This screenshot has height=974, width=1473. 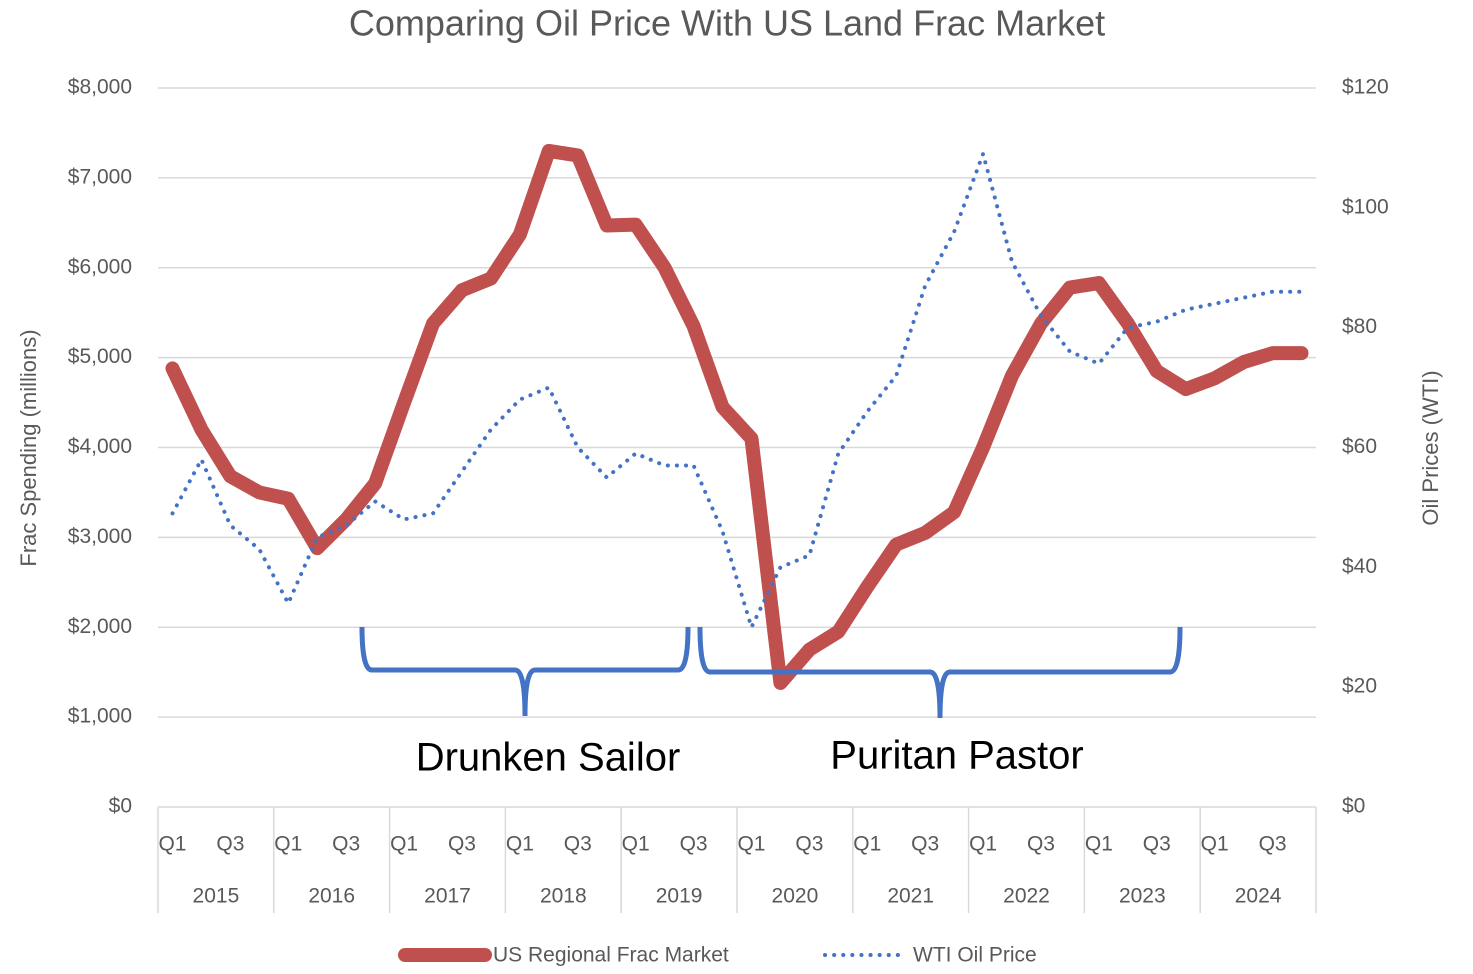 What do you see at coordinates (1026, 896) in the screenshot?
I see `x-group-label: 2022` at bounding box center [1026, 896].